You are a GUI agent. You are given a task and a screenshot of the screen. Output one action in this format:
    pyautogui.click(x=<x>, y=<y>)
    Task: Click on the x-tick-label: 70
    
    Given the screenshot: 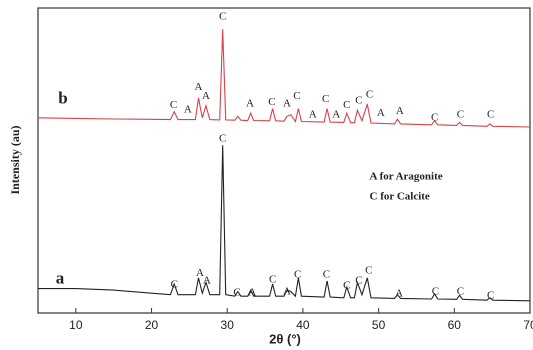 What is the action you would take?
    pyautogui.click(x=528, y=325)
    